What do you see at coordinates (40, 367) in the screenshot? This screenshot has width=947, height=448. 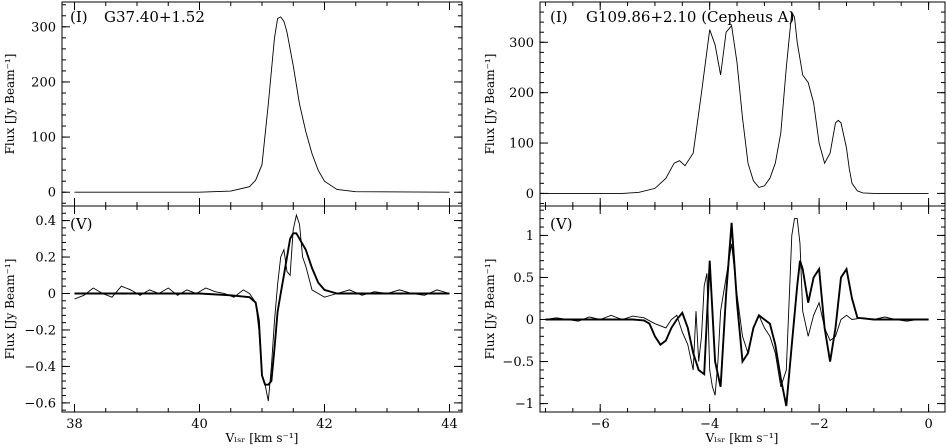 I see `y-tick-label: −0.4` at bounding box center [40, 367].